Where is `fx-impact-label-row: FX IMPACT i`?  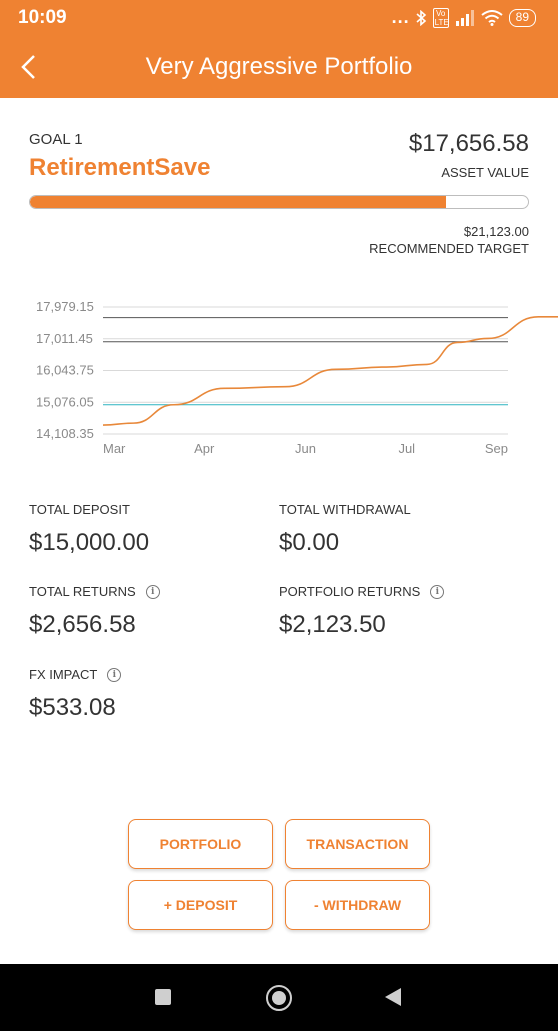 fx-impact-label-row: FX IMPACT i is located at coordinates (75, 674).